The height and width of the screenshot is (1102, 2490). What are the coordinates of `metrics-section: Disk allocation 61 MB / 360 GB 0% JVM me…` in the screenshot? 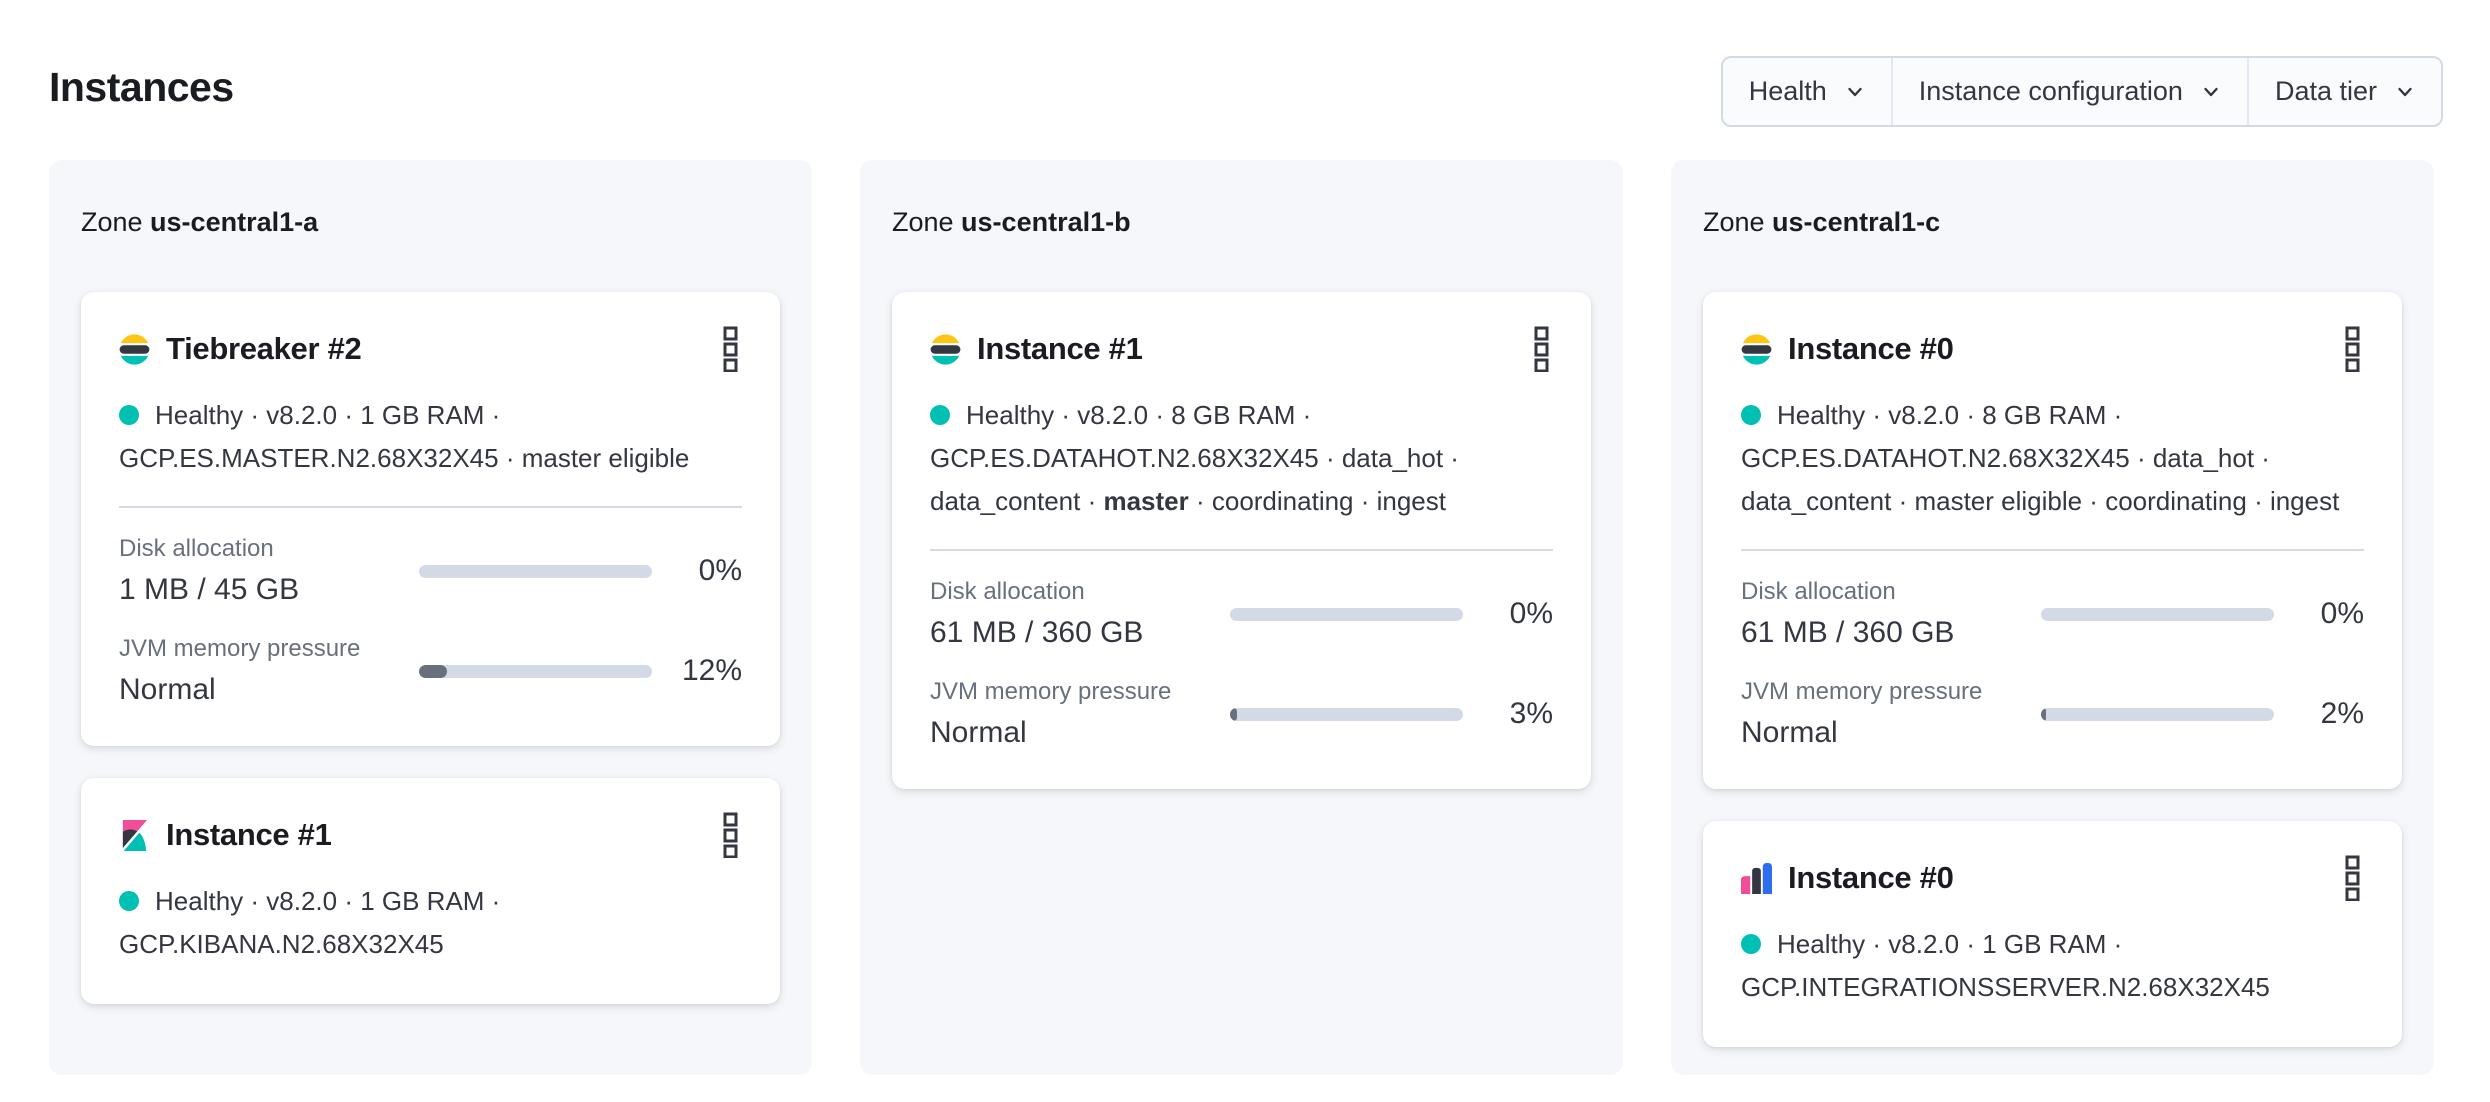 It's located at (2052, 650).